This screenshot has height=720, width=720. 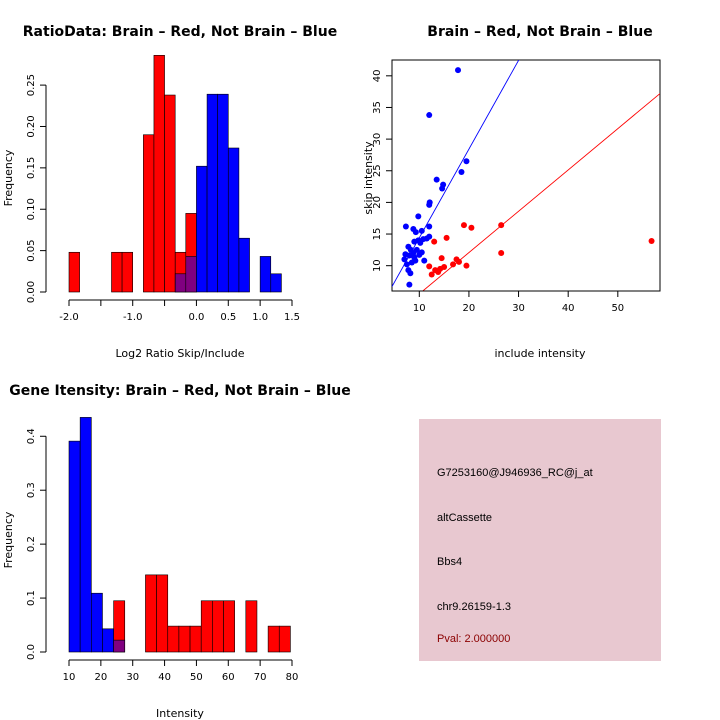 I want to click on intensity-histogram-x-tick-label: 20, so click(x=100, y=677).